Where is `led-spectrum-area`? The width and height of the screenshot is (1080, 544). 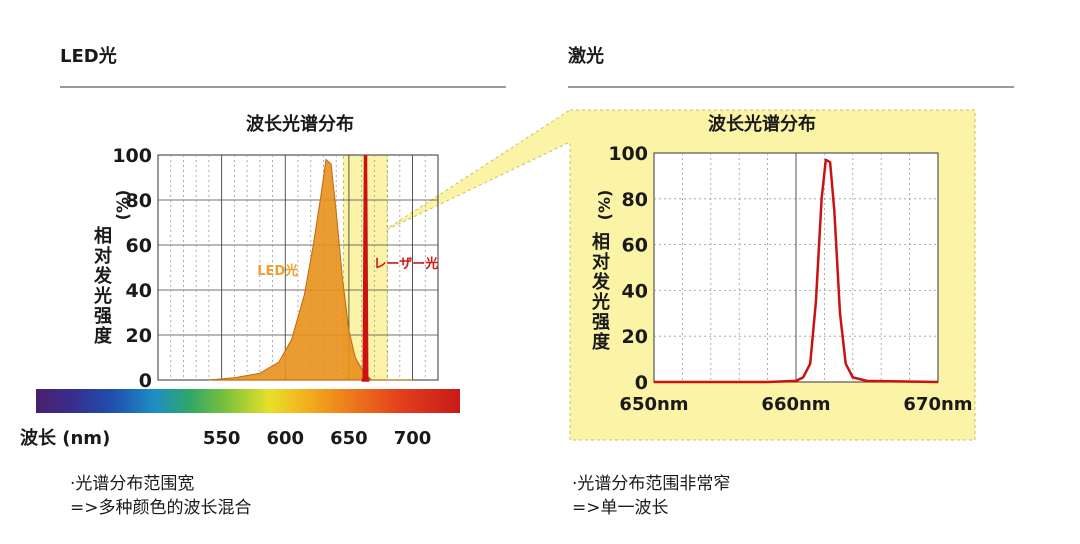
led-spectrum-area is located at coordinates (310, 269).